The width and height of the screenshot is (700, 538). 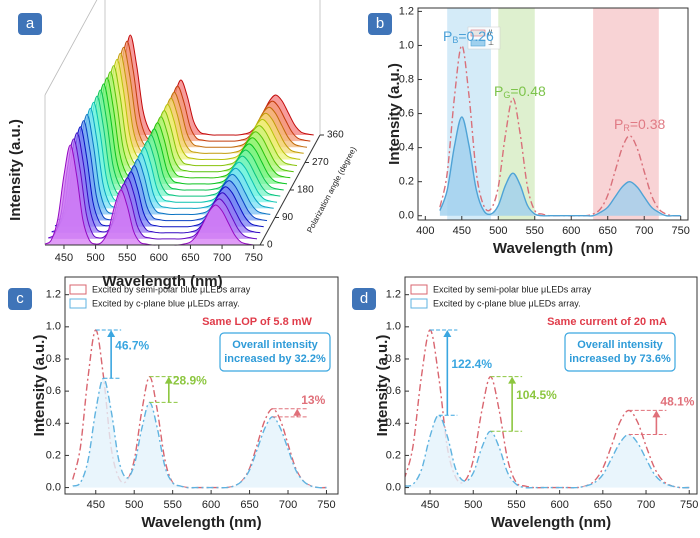 What do you see at coordinates (190, 381) in the screenshot?
I see `arrow-label: 28.9%` at bounding box center [190, 381].